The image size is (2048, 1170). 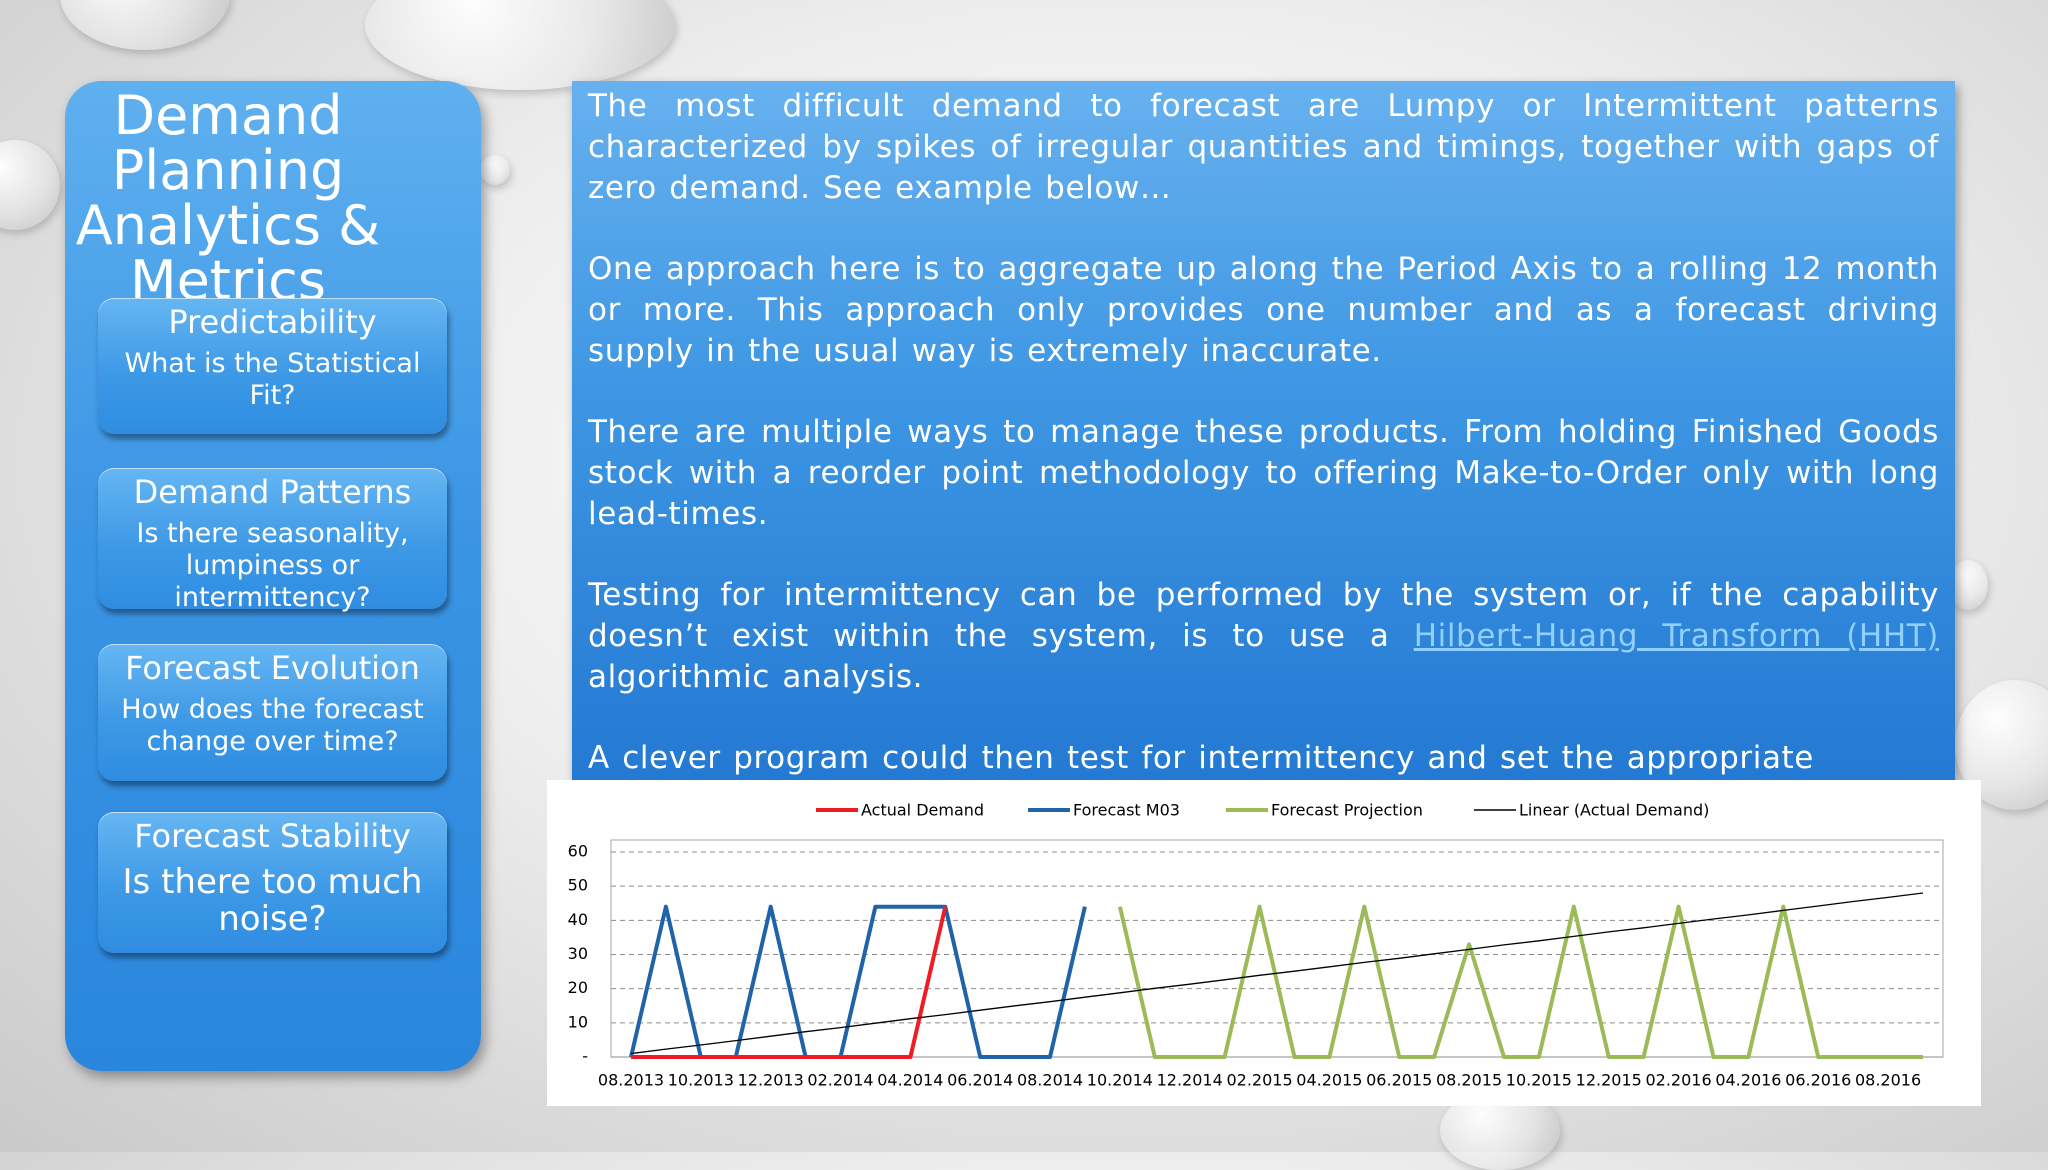 I want to click on x-tick-label: 12.2013, so click(x=771, y=1080).